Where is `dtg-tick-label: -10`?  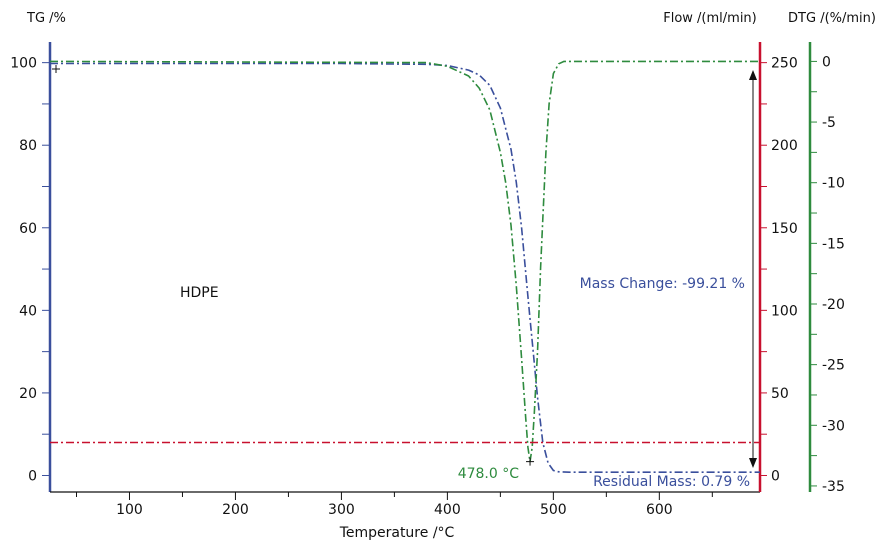
dtg-tick-label: -10 is located at coordinates (833, 184).